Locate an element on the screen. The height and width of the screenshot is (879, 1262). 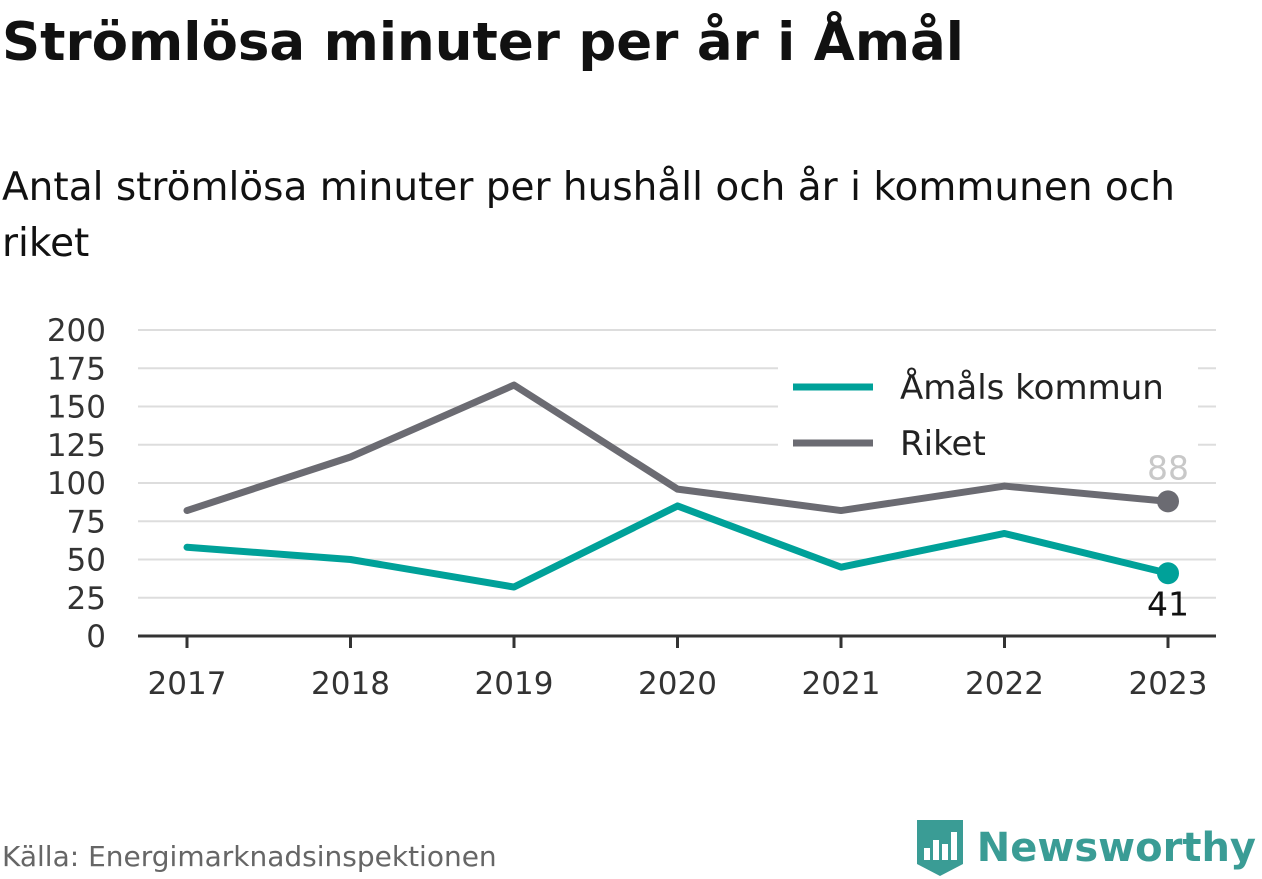
legend-label-amal: Åmåls kommun is located at coordinates (1032, 387).